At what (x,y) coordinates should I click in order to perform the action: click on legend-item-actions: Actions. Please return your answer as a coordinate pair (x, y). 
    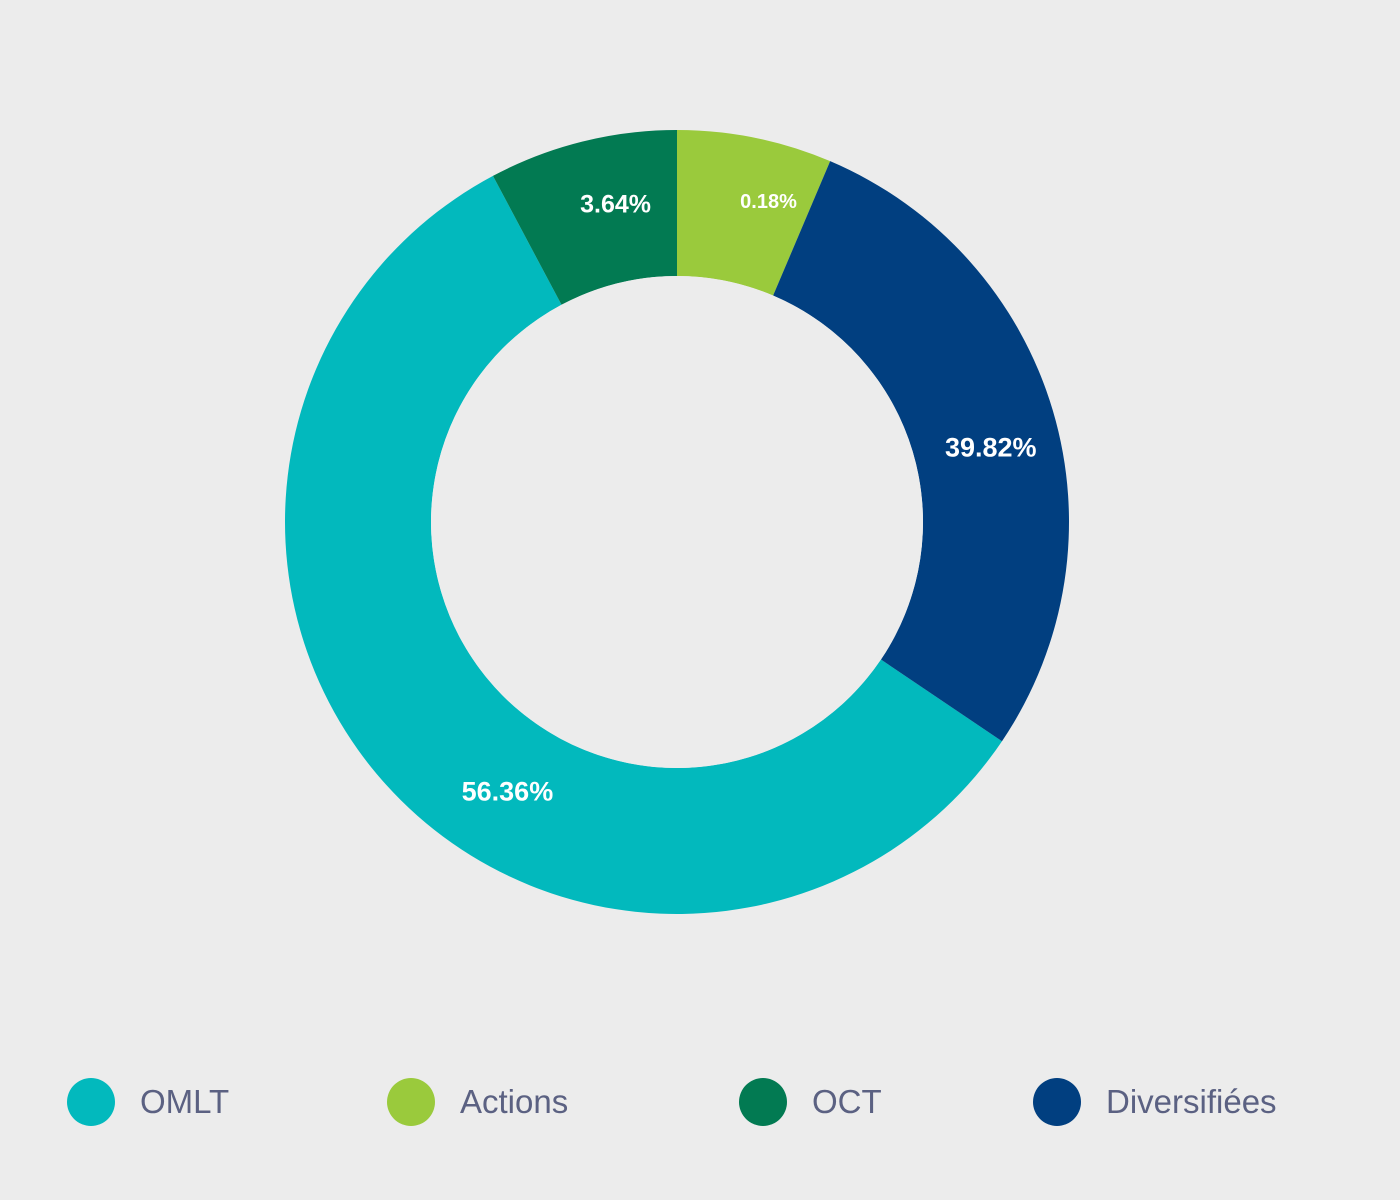
    Looking at the image, I should click on (477, 1102).